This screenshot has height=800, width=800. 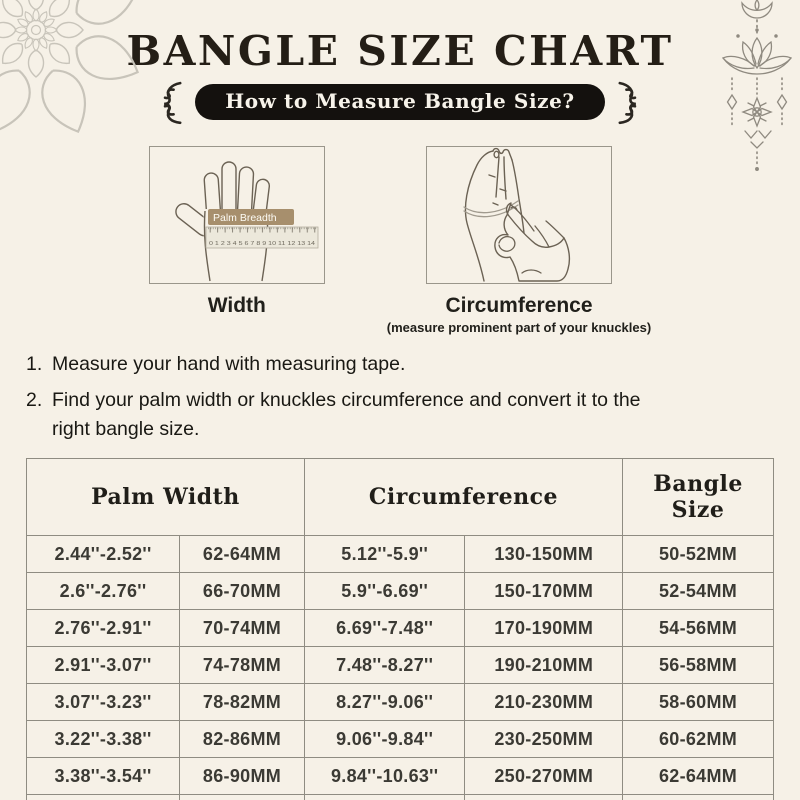 I want to click on table-cell: 130-150MM, so click(x=544, y=554).